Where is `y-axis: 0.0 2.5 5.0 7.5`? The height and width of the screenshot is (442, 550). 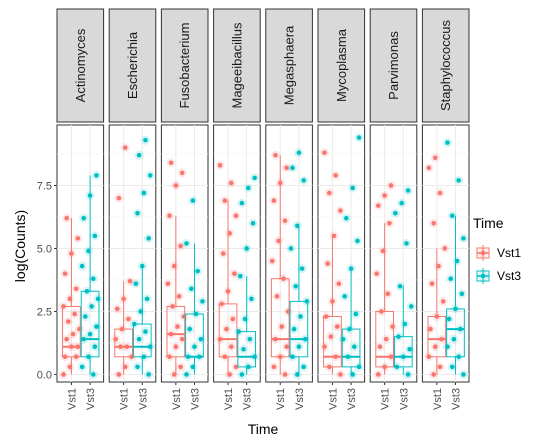
y-axis: 0.0 2.5 5.0 7.5 is located at coordinates (47, 280).